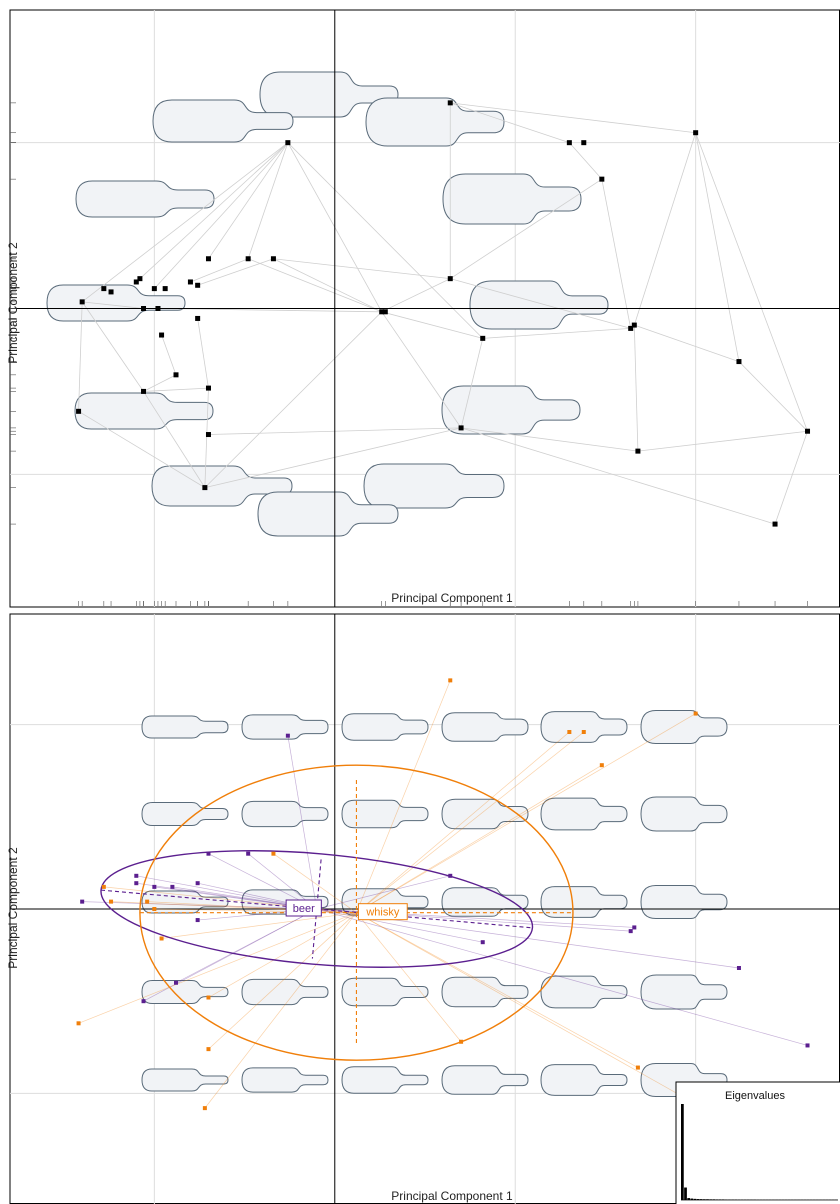 This screenshot has width=840, height=1204. What do you see at coordinates (757, 1142) in the screenshot?
I see `inset-frame` at bounding box center [757, 1142].